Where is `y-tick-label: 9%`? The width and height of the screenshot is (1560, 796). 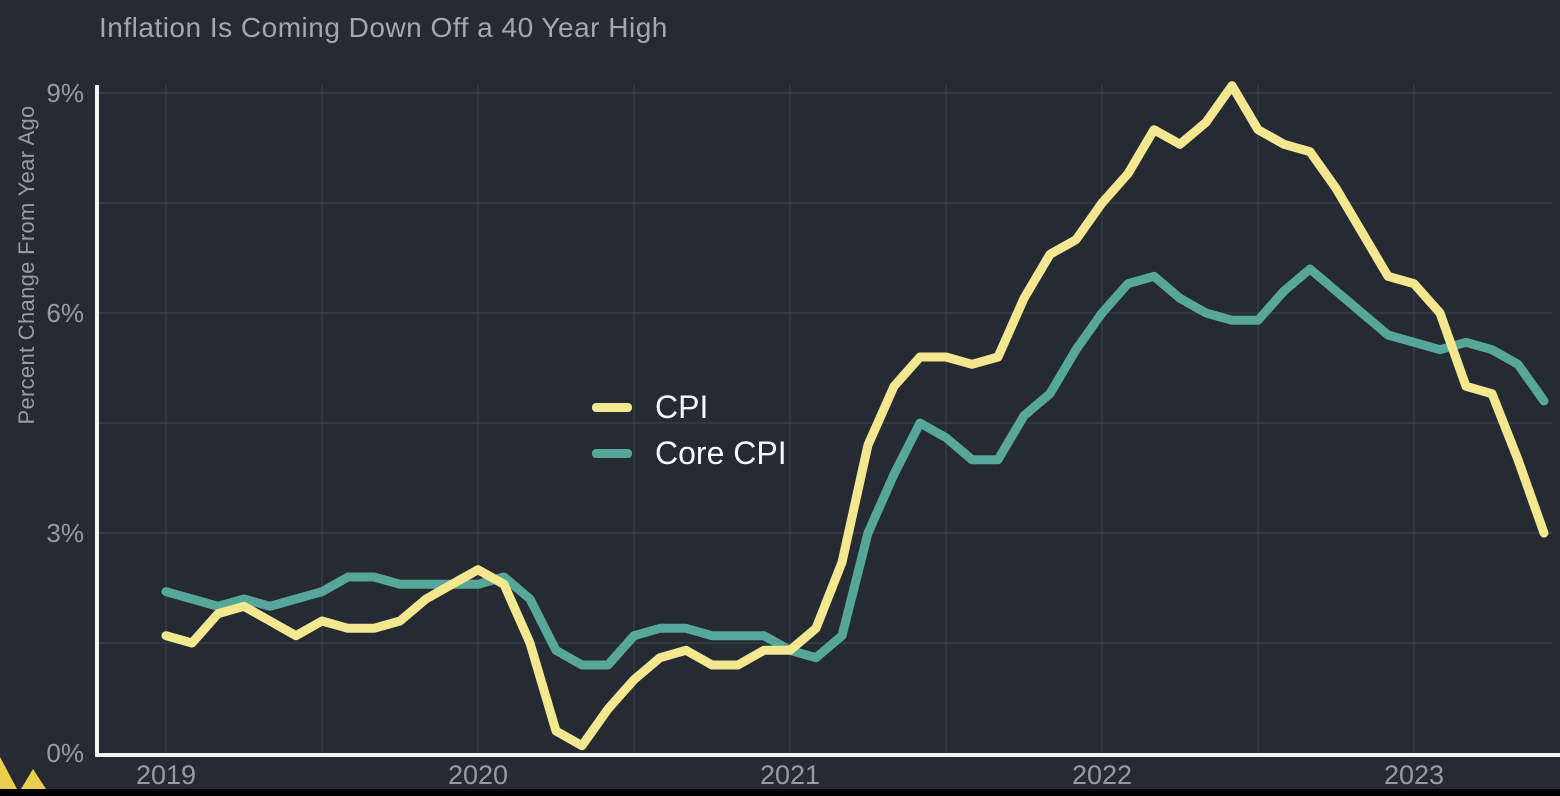
y-tick-label: 9% is located at coordinates (65, 93).